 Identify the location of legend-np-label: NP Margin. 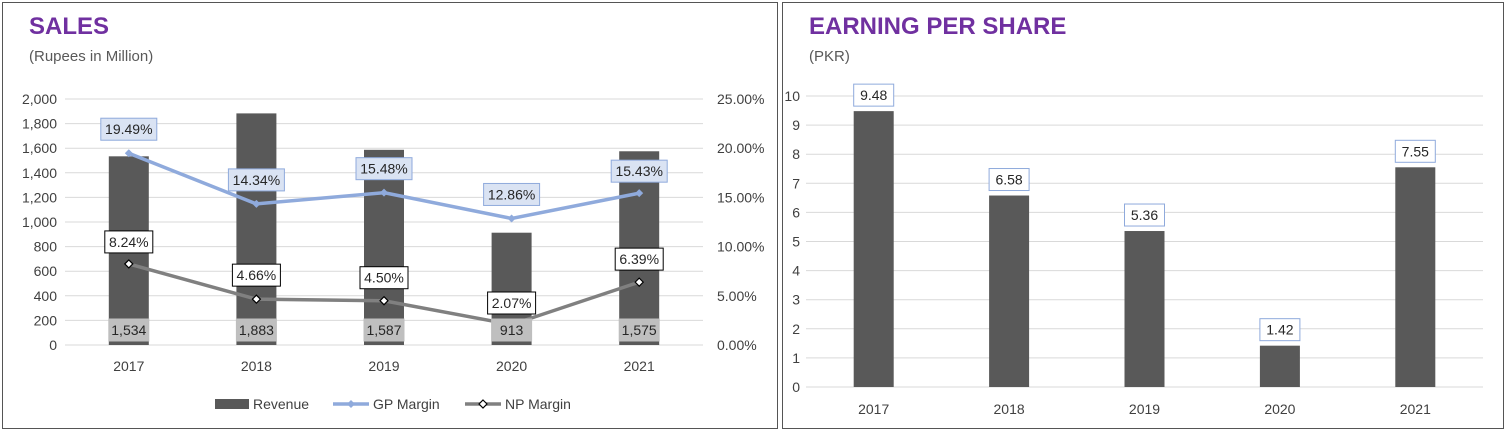
(538, 404).